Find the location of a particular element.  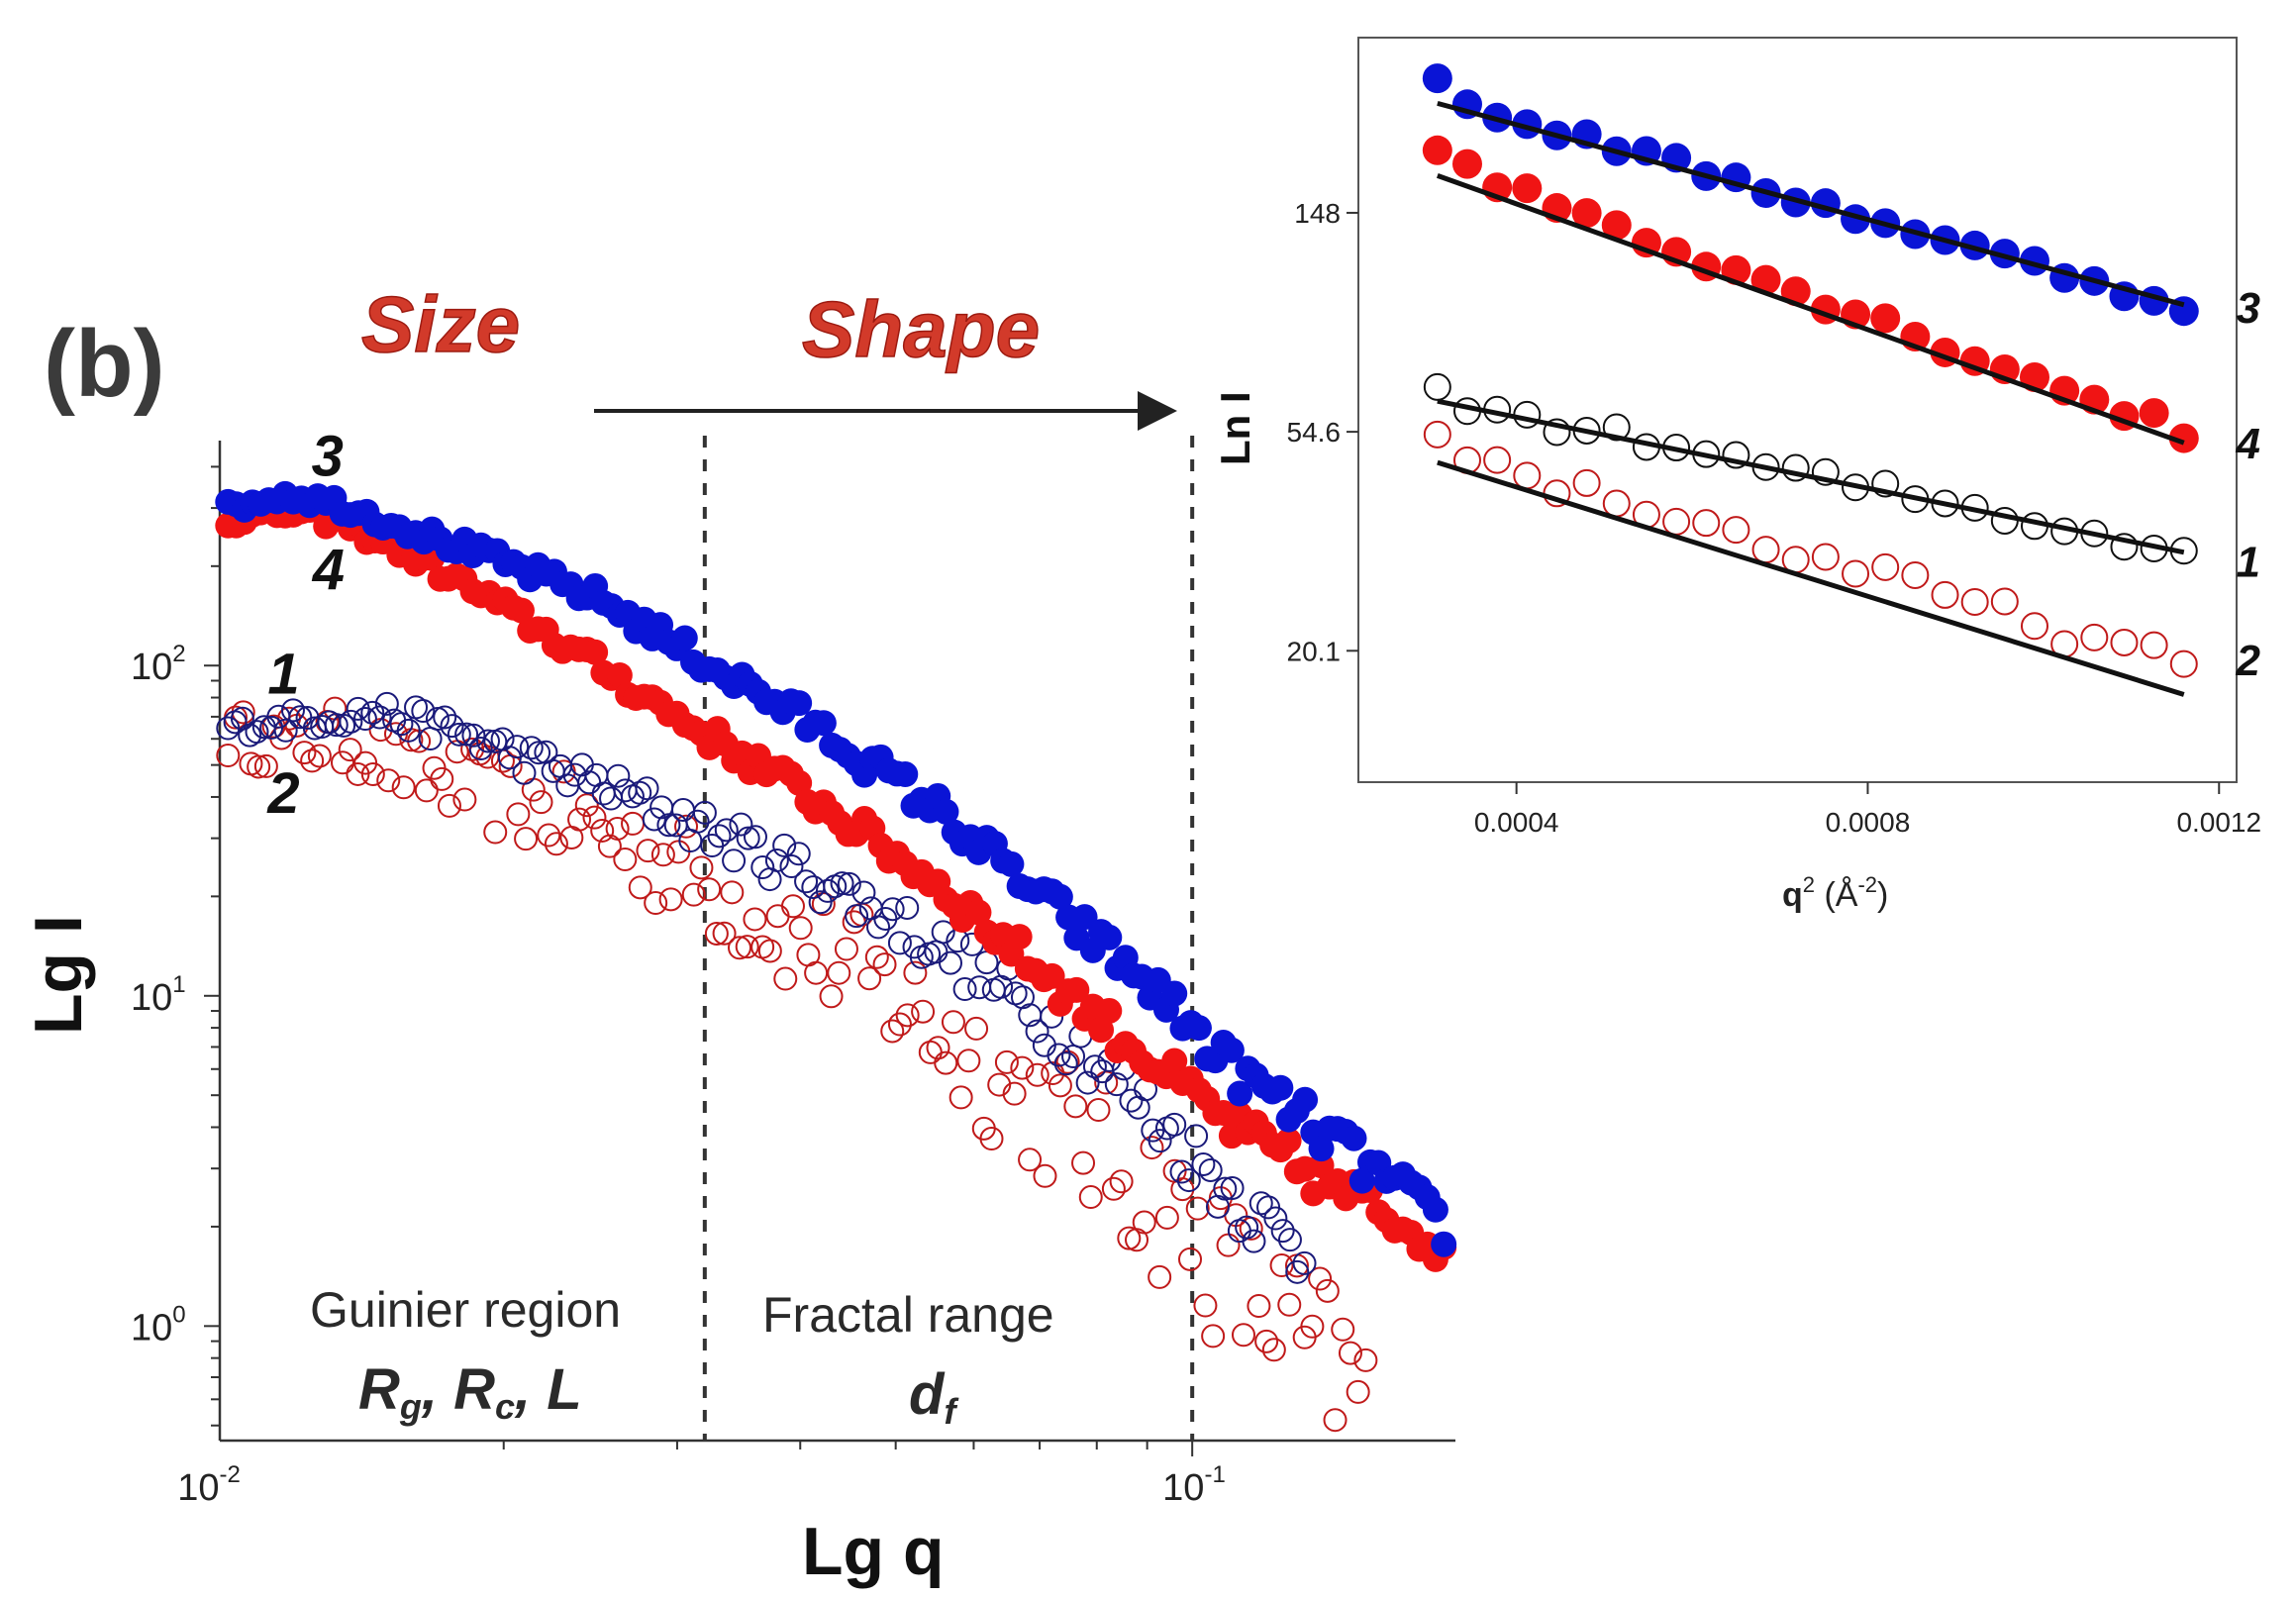

inset-x-tick-label: 0.0004 is located at coordinates (1517, 822).